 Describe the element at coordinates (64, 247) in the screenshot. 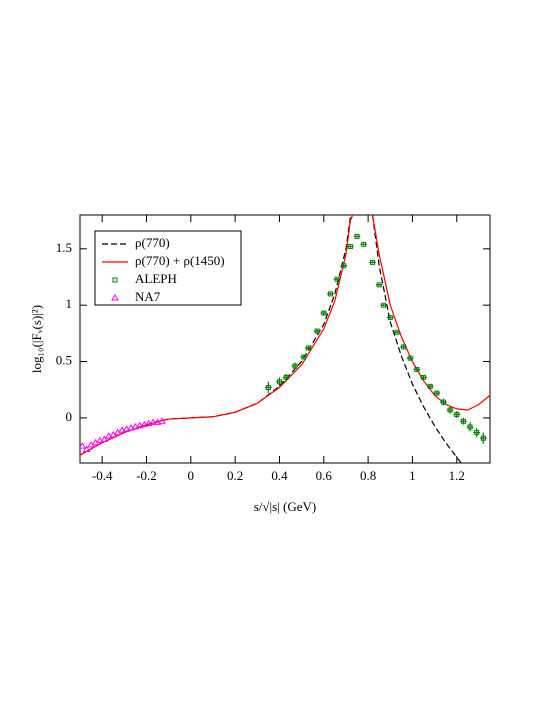

I see `y-tick-label: 1.5` at that location.